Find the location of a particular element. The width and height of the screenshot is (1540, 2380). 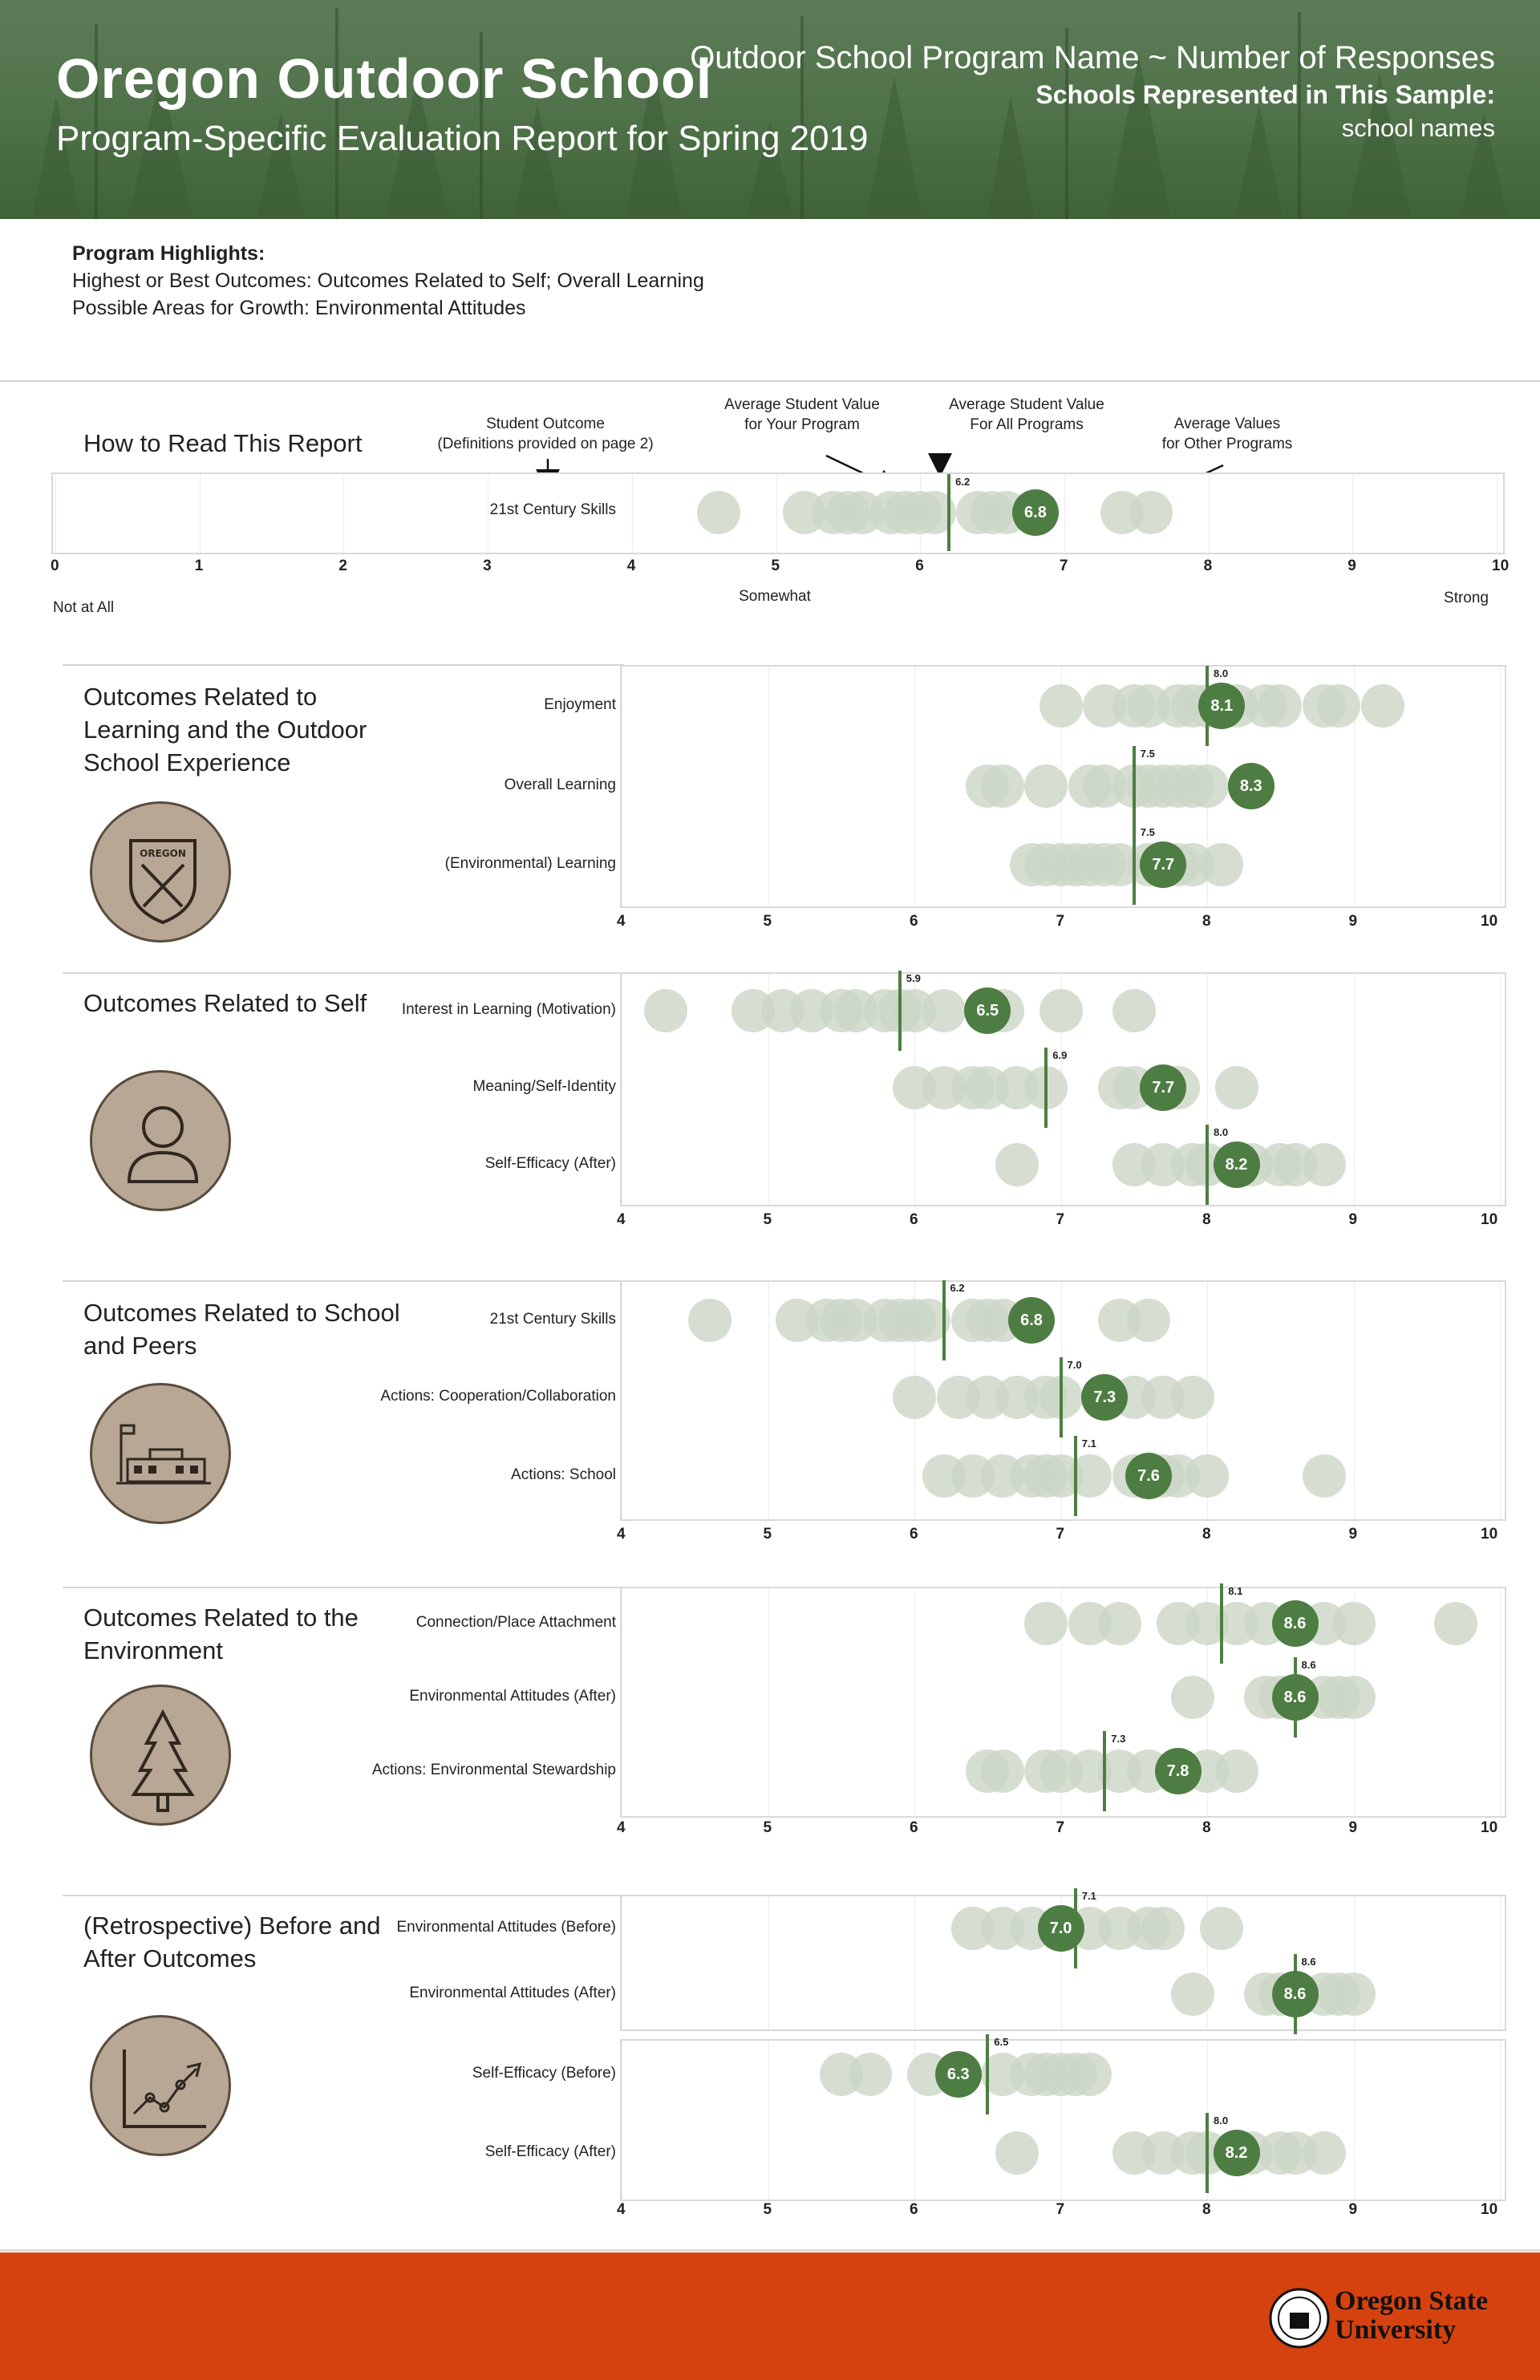

program-average-dot: 8.1 is located at coordinates (1222, 706).